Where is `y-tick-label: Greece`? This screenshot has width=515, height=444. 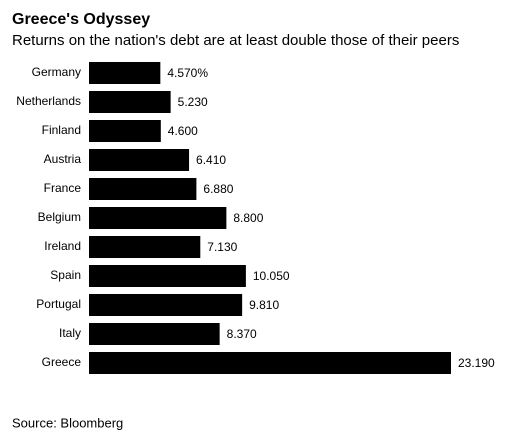
y-tick-label: Greece is located at coordinates (62, 362).